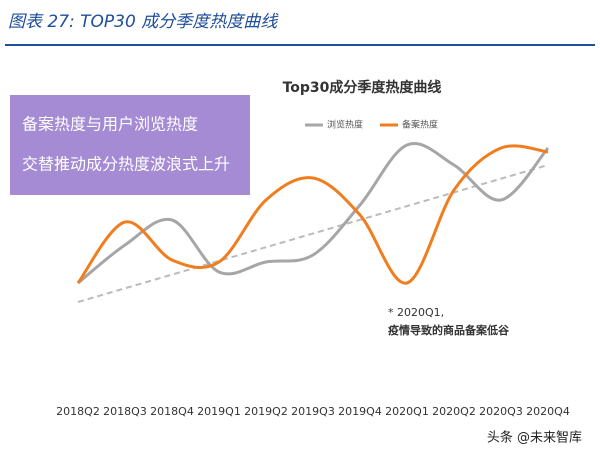 This screenshot has height=460, width=600. What do you see at coordinates (454, 411) in the screenshot?
I see `x-tick-label: 2020Q2` at bounding box center [454, 411].